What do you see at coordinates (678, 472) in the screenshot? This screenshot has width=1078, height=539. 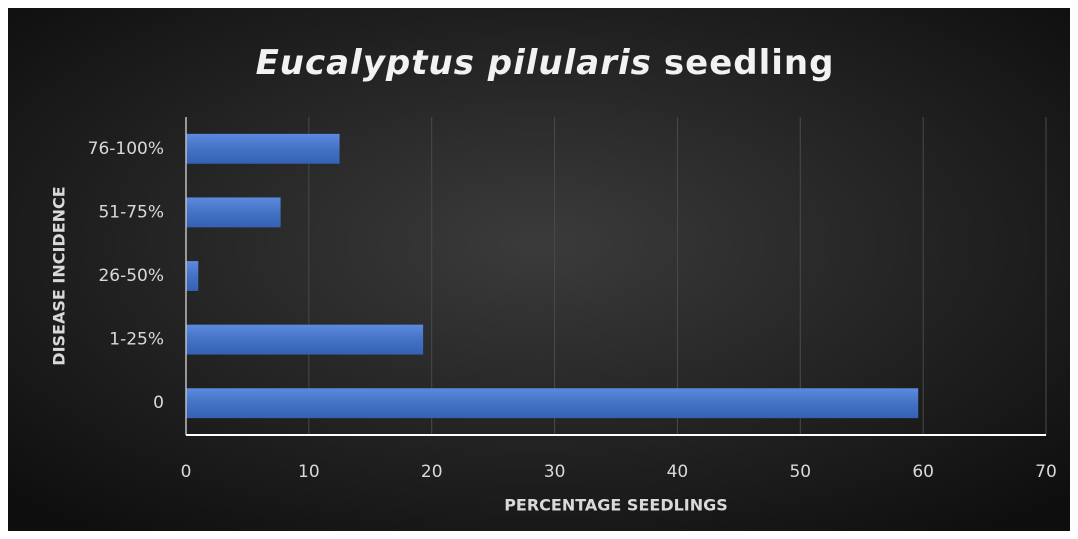 I see `x-tick-label: 40` at bounding box center [678, 472].